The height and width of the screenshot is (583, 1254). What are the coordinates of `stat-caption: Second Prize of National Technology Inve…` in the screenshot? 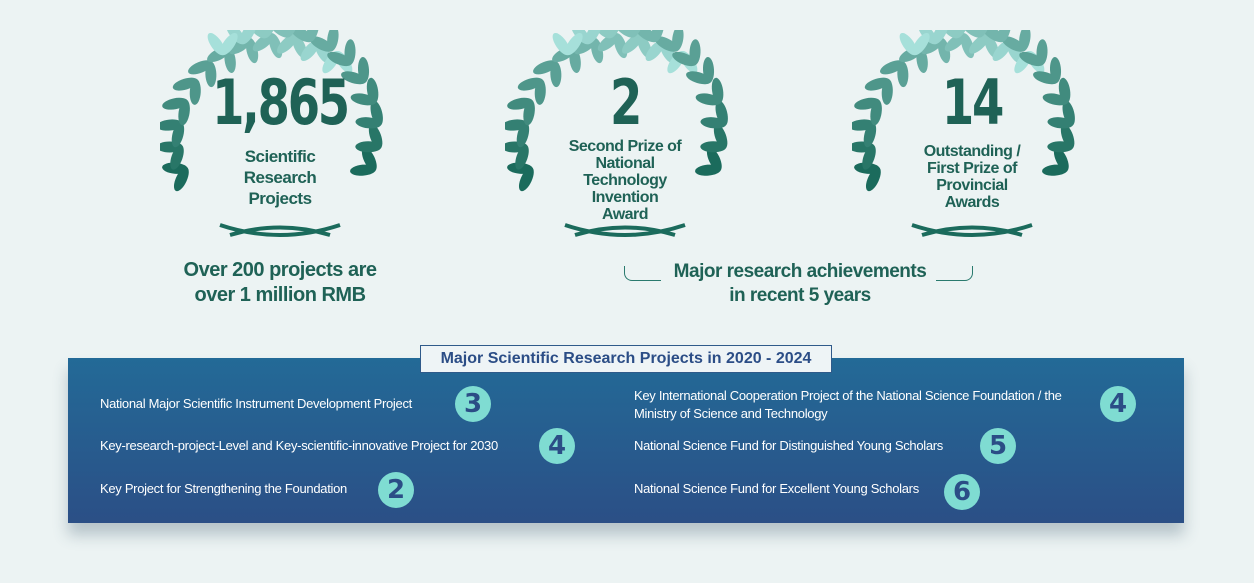 It's located at (625, 180).